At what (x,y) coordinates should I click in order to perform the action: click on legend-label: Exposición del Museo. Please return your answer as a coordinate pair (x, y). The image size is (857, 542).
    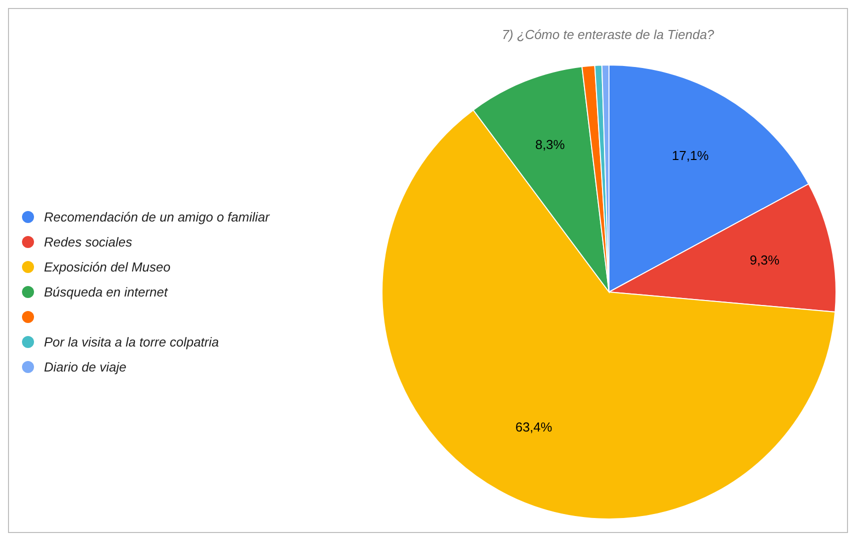
    Looking at the image, I should click on (107, 267).